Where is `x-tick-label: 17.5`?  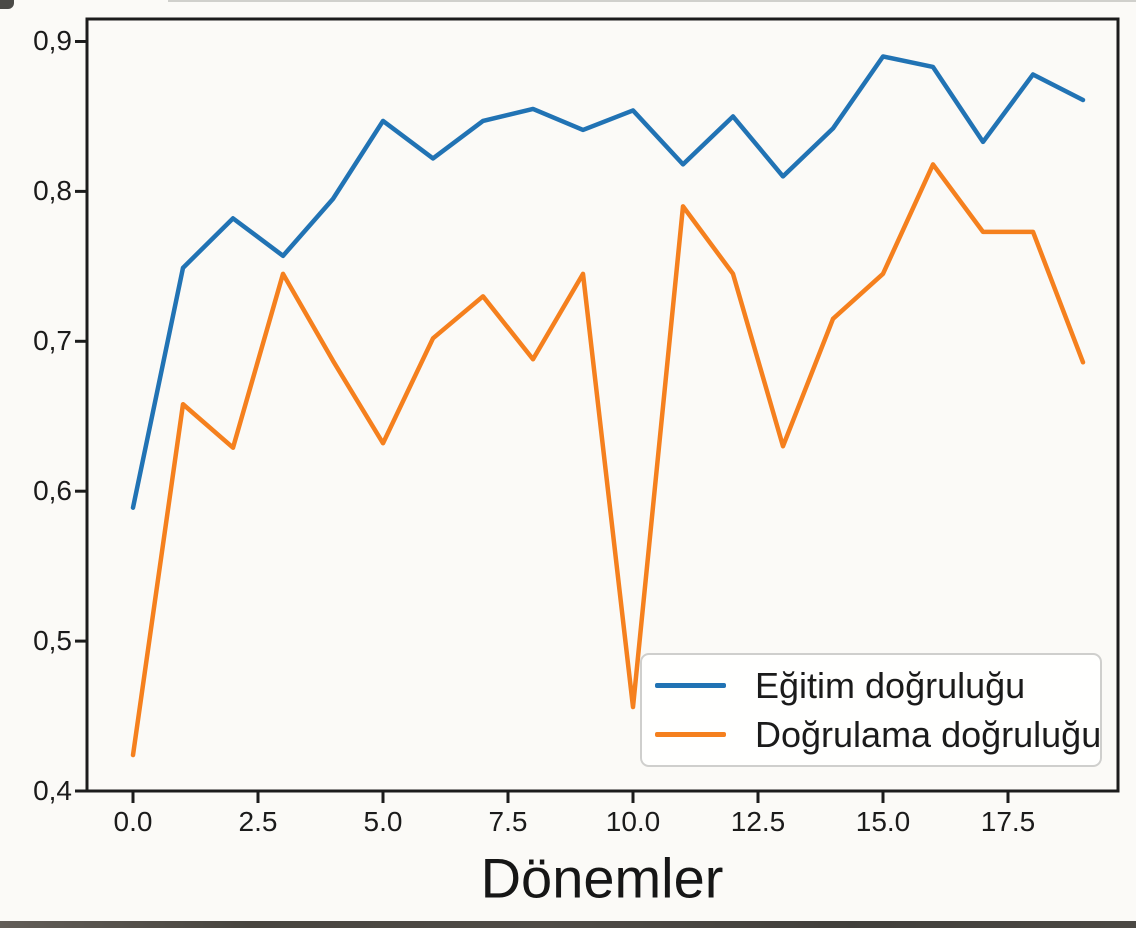 x-tick-label: 17.5 is located at coordinates (1008, 821).